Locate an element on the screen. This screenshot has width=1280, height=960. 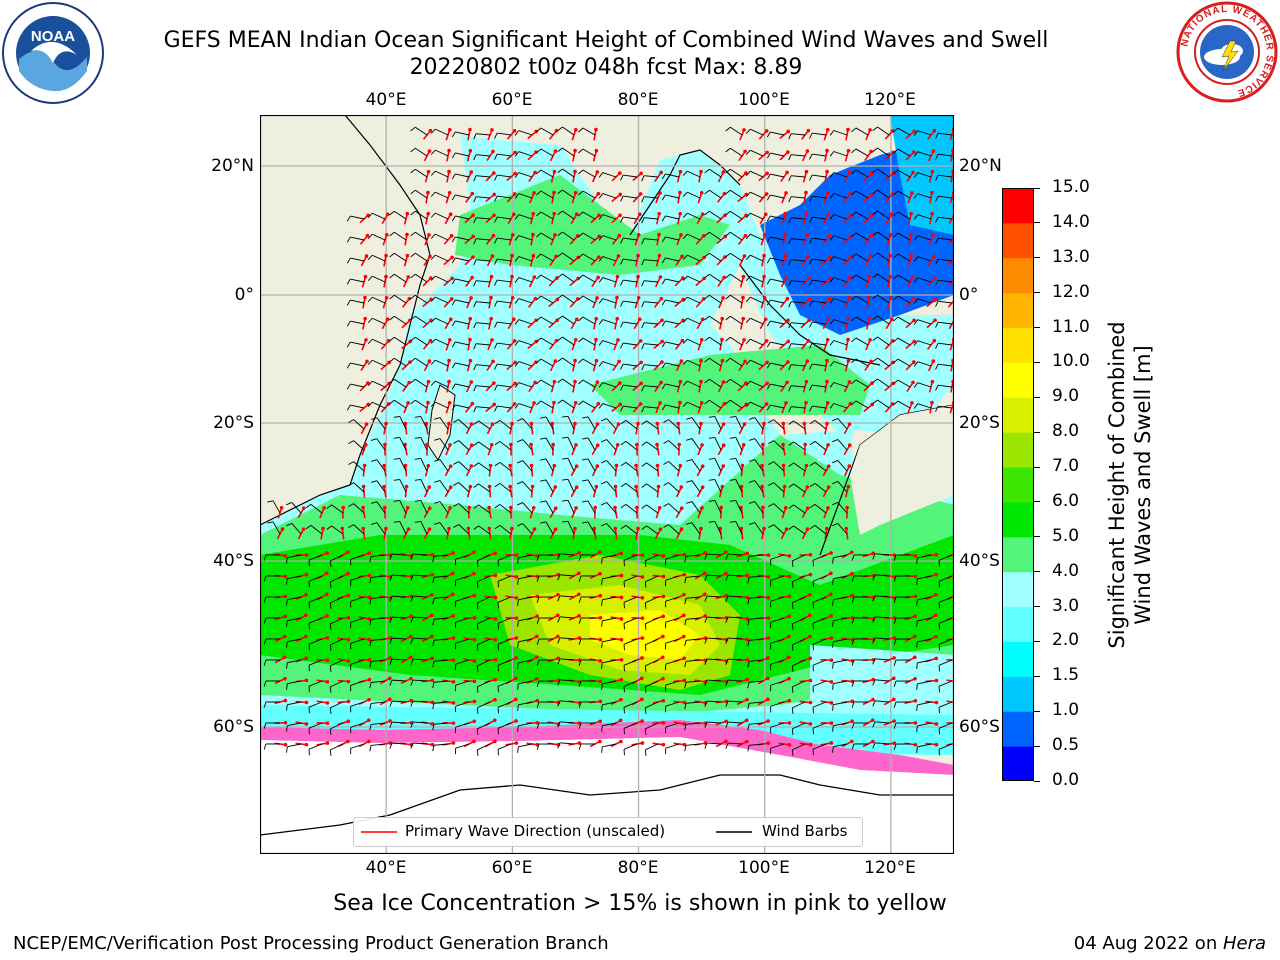
left-lat-label-40s: 40°S is located at coordinates (233, 561).